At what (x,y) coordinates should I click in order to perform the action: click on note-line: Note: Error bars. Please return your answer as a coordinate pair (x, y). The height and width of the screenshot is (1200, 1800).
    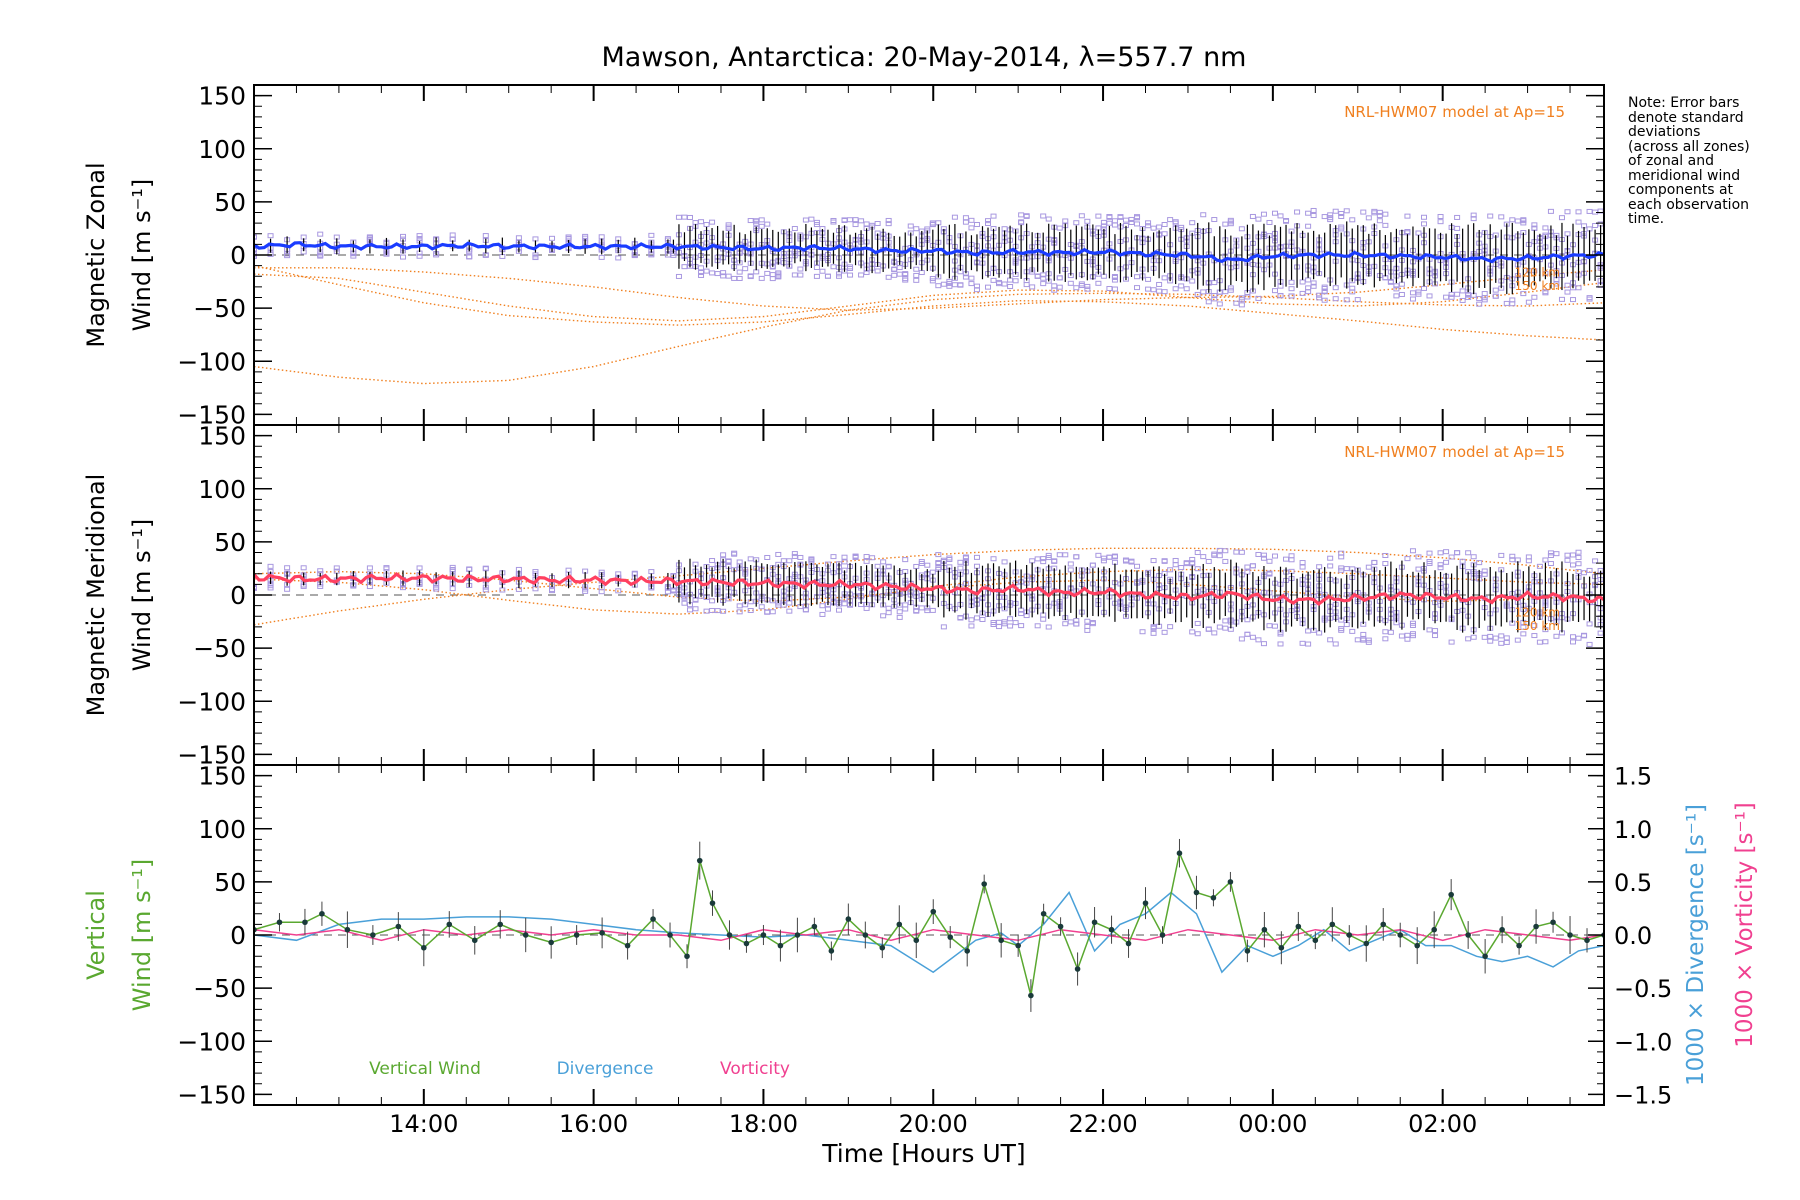
    Looking at the image, I should click on (1684, 103).